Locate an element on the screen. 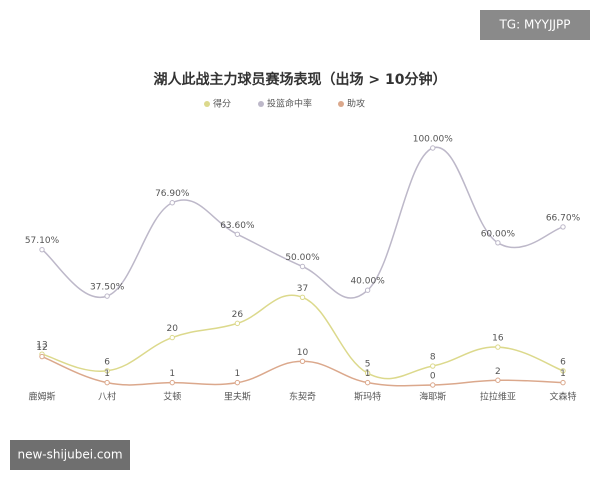 The width and height of the screenshot is (600, 480). x-tick-label: 鹿姆斯 is located at coordinates (41, 397).